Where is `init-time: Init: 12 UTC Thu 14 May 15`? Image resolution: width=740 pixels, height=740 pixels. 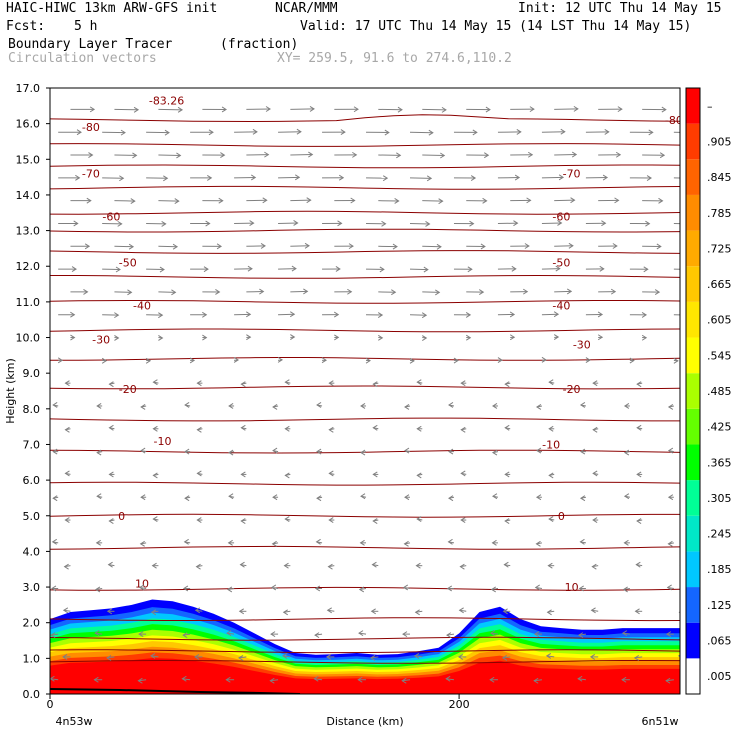 init-time: Init: 12 UTC Thu 14 May 15 is located at coordinates (620, 8).